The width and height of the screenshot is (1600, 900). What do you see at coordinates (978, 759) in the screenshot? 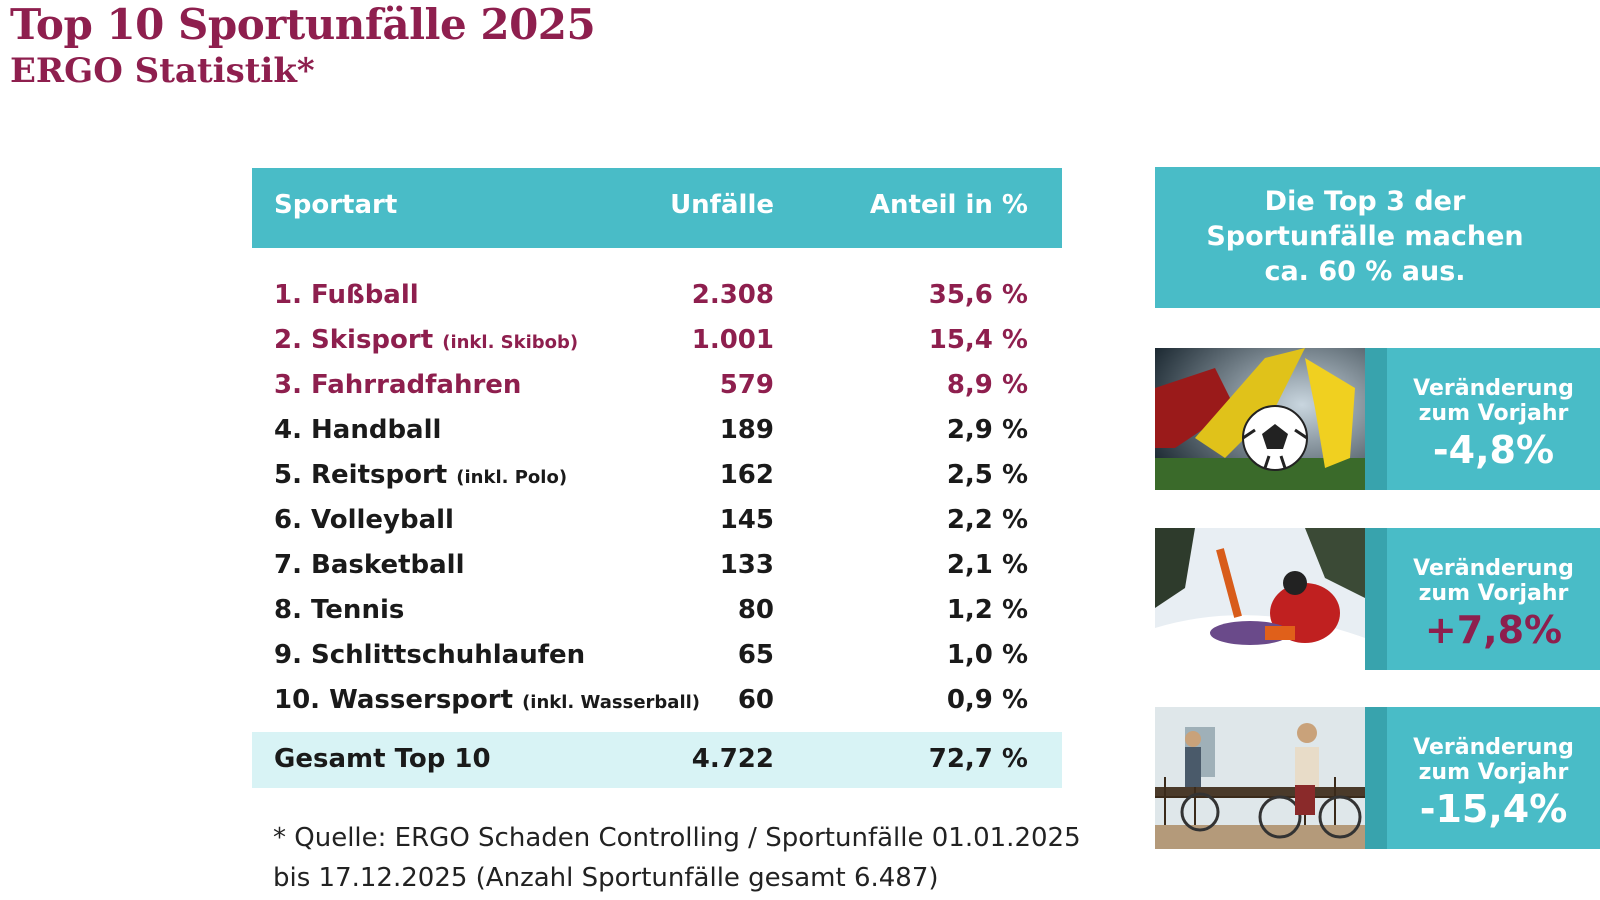
I see `total-anteil: 72,7 %` at bounding box center [978, 759].